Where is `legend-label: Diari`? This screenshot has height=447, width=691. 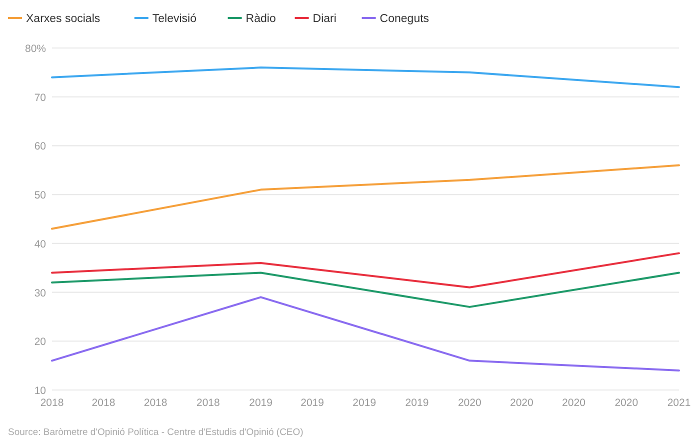 legend-label: Diari is located at coordinates (324, 19).